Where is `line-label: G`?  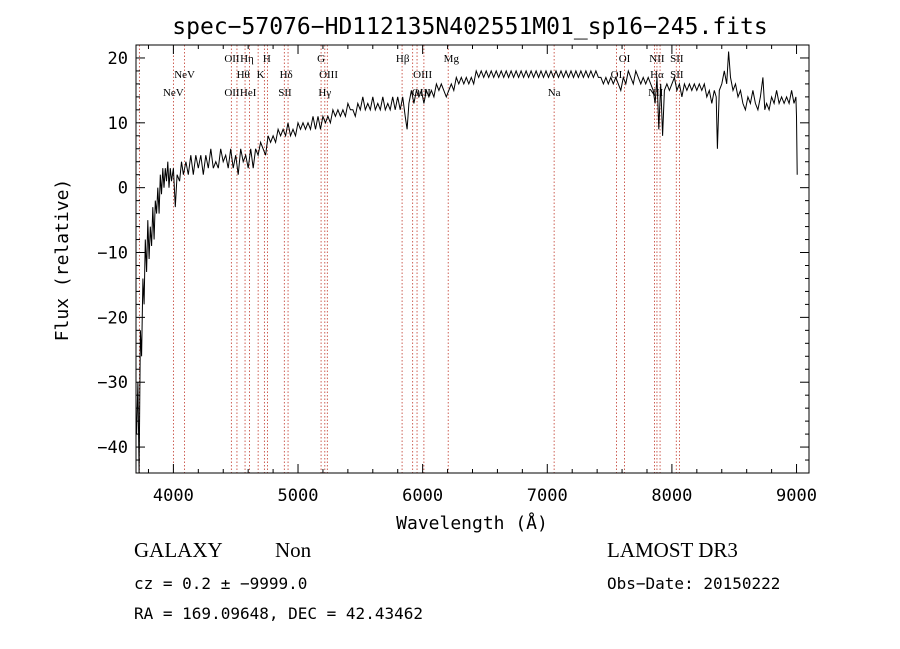
line-label: G is located at coordinates (321, 59).